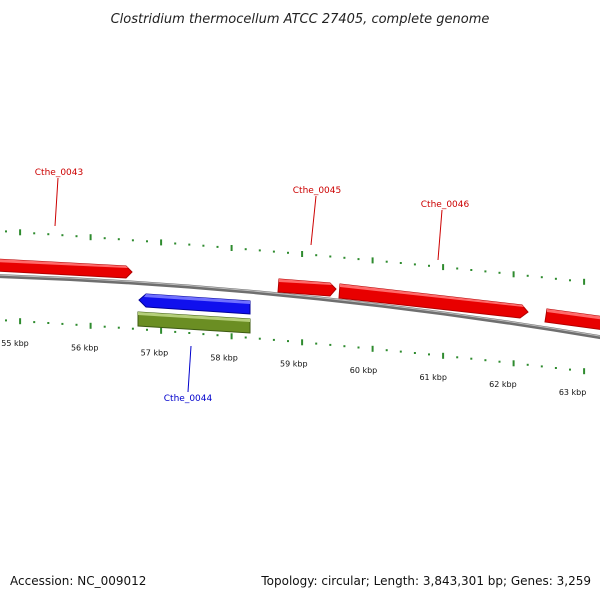 The image size is (600, 600). I want to click on genome-backbone-highlight, so click(300, 305).